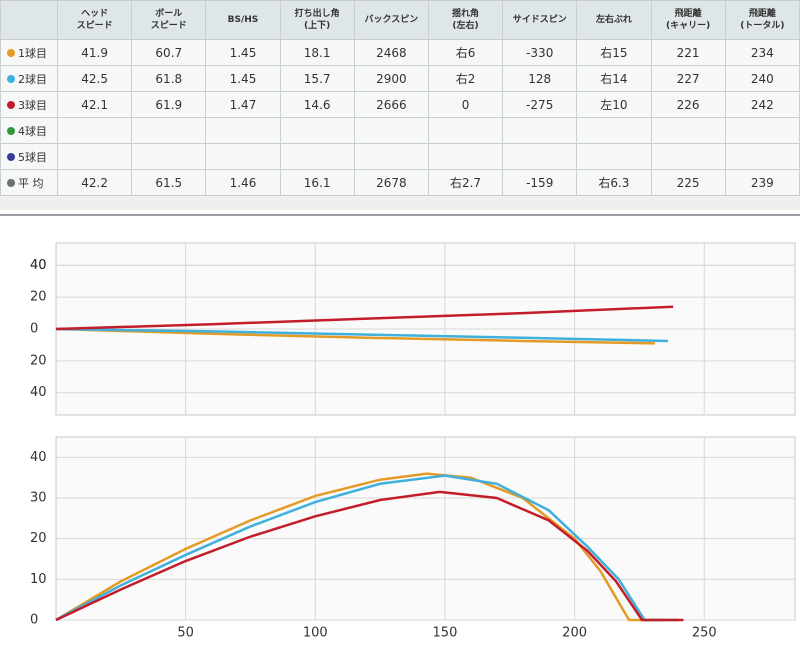 This screenshot has height=645, width=800. Describe the element at coordinates (32, 157) in the screenshot. I see `row-label-text: 5球目` at that location.